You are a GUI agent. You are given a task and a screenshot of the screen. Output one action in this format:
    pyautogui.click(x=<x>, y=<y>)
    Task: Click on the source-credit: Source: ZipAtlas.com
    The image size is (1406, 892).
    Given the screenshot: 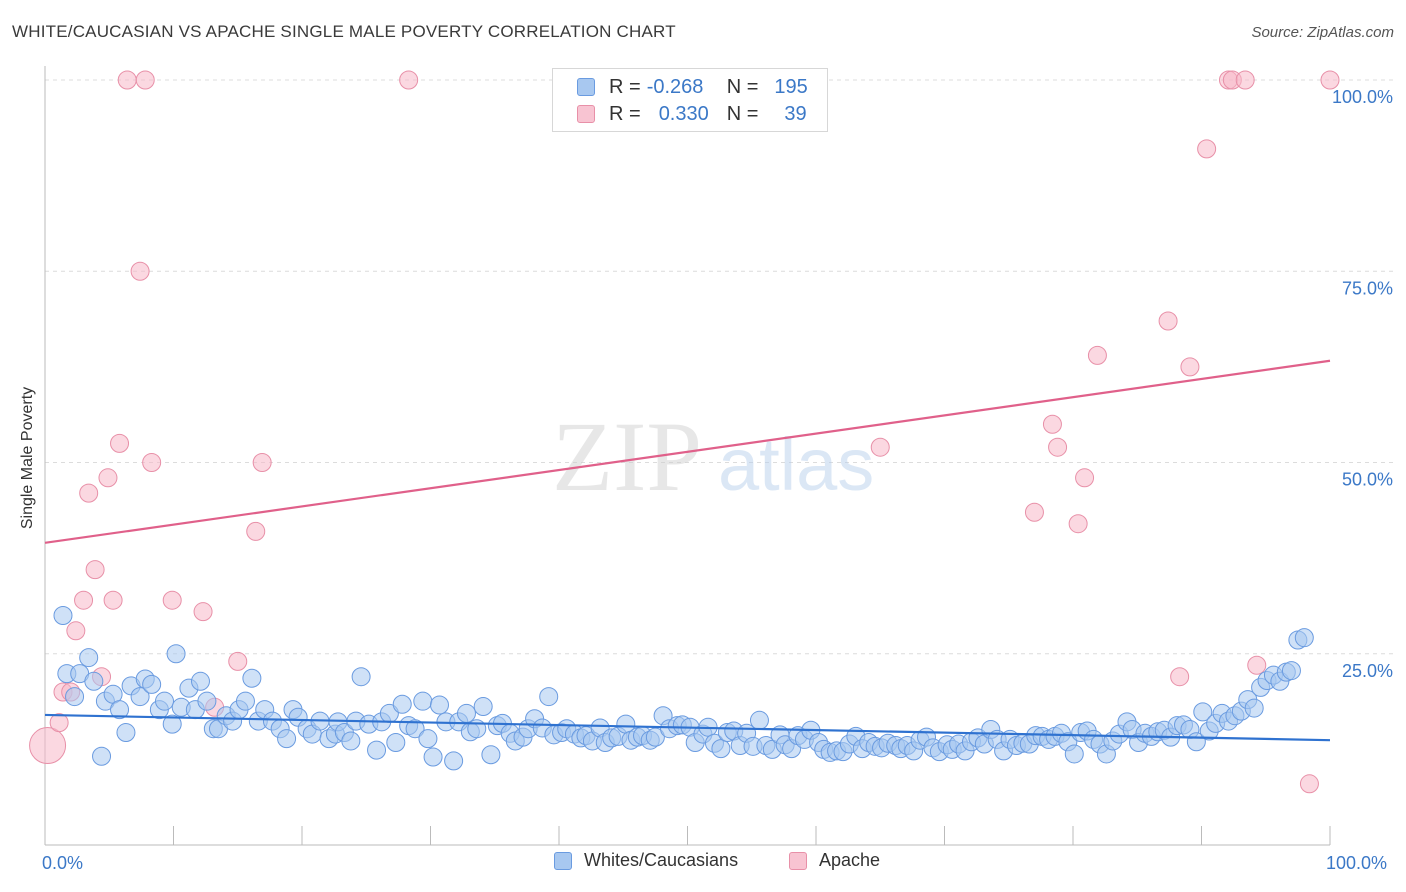 What is the action you would take?
    pyautogui.click(x=1322, y=32)
    